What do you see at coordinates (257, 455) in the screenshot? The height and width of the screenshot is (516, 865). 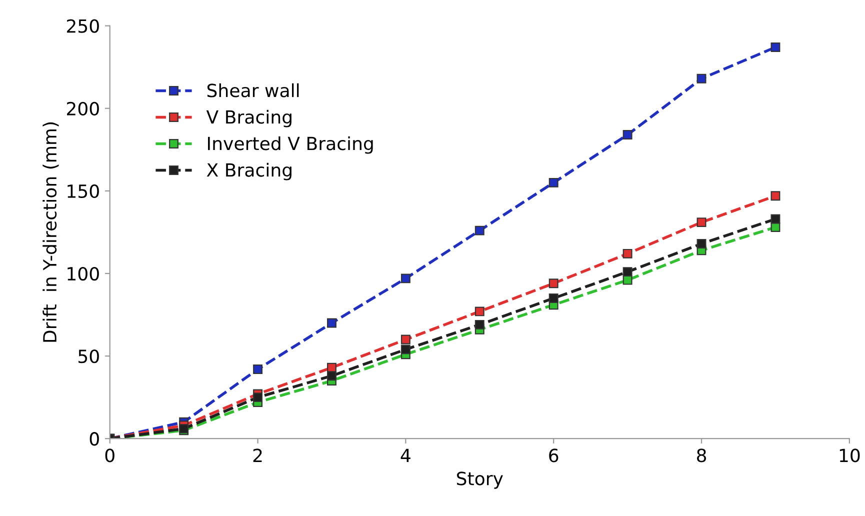 I see `x-tick-label: 2` at bounding box center [257, 455].